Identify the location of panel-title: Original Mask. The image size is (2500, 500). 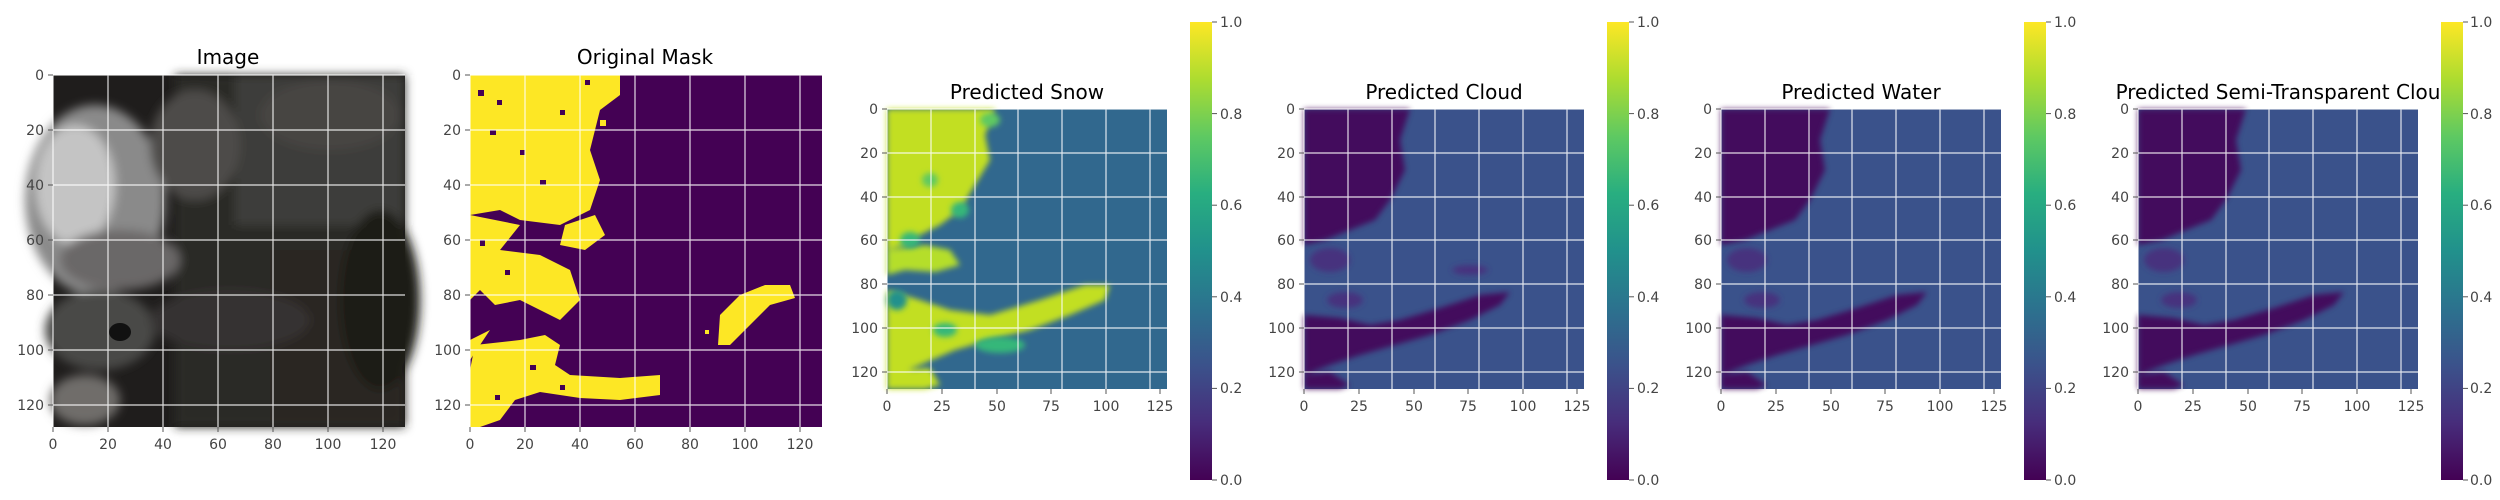
(645, 57).